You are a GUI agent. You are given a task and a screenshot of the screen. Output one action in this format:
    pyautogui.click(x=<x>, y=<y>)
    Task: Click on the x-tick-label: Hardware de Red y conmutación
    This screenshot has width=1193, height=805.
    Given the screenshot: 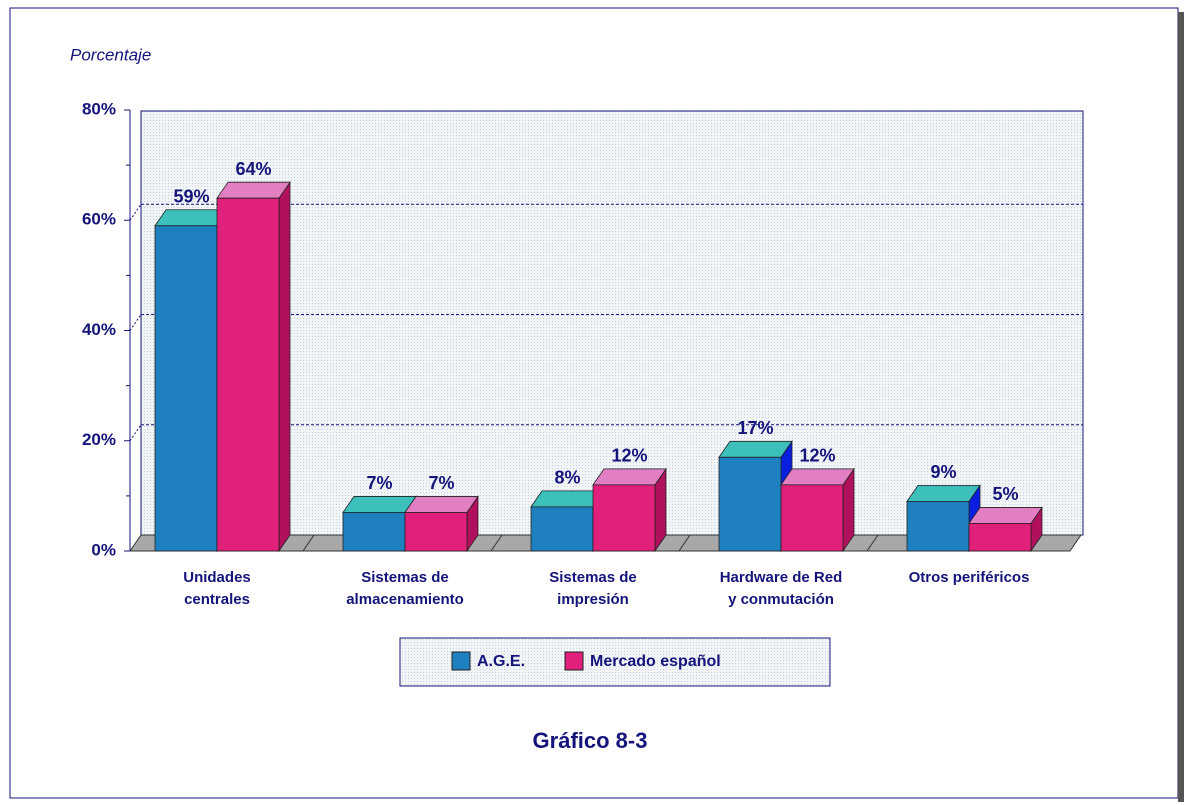 What is the action you would take?
    pyautogui.click(x=781, y=588)
    